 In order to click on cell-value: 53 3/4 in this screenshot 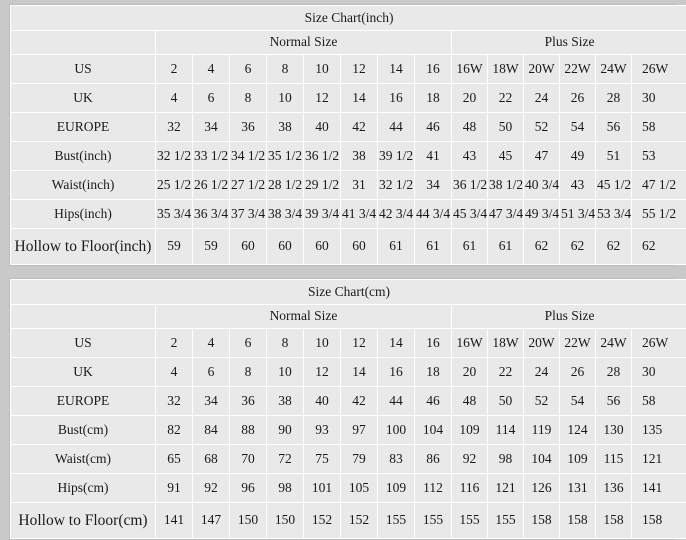, I will do `click(614, 214)`.